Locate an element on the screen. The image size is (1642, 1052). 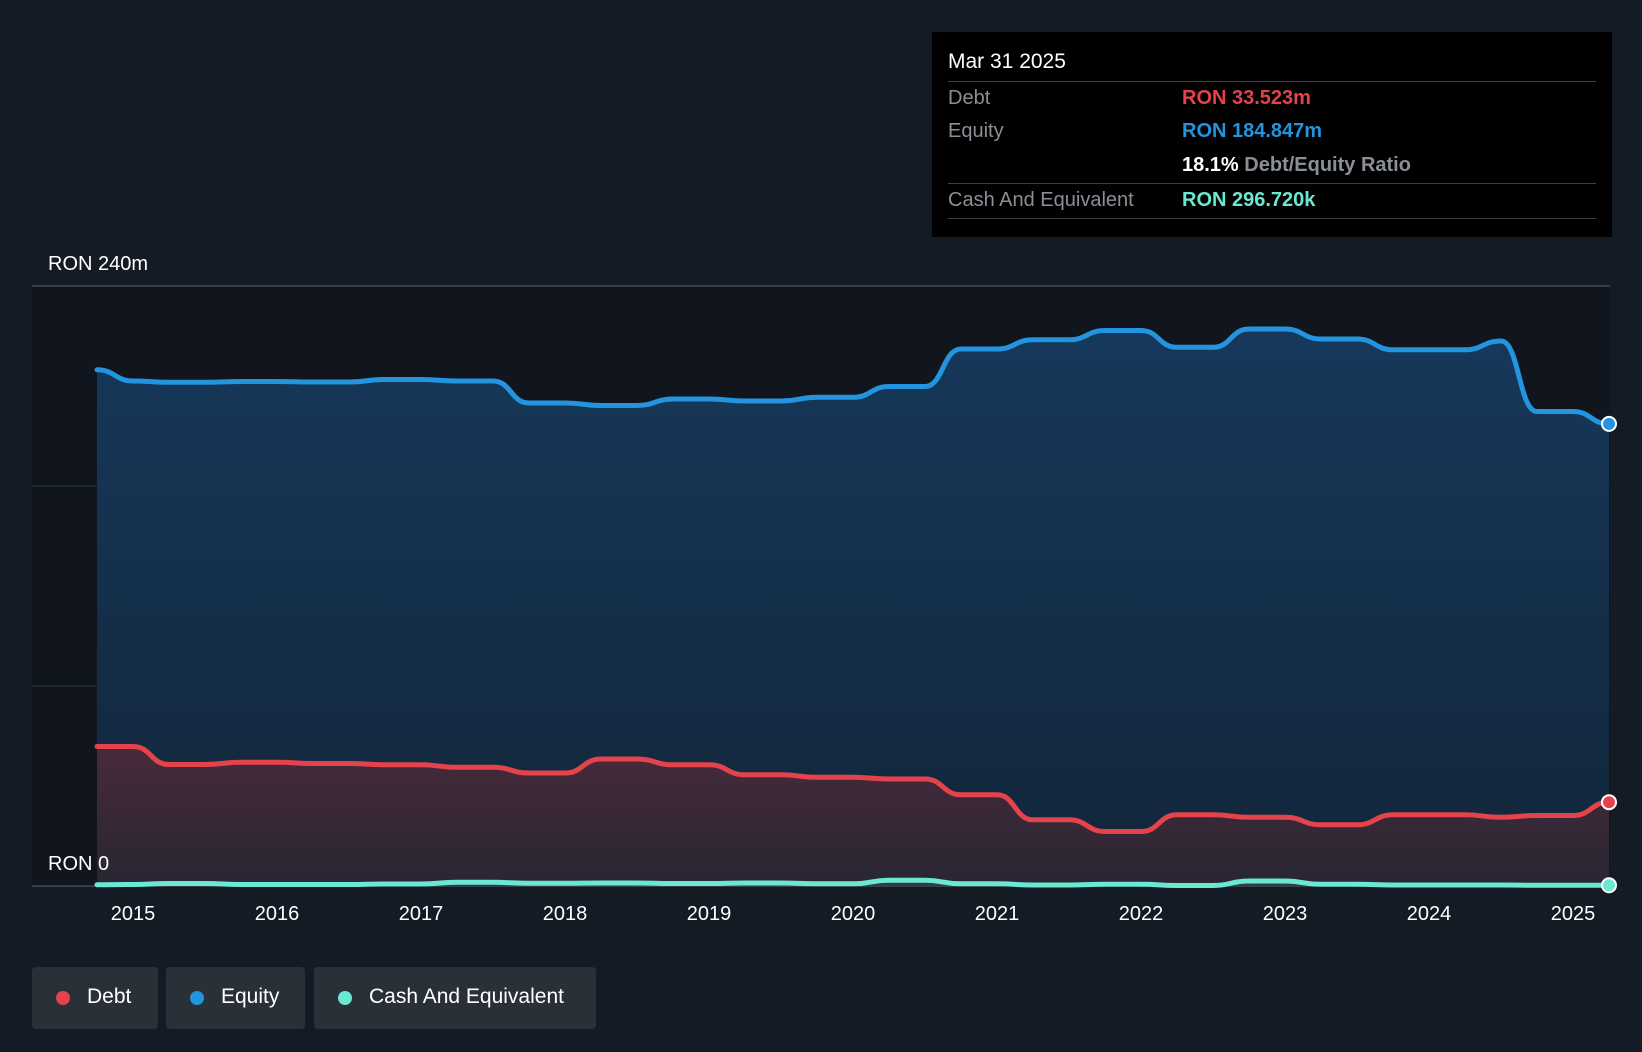
equity-end-marker is located at coordinates (1609, 423).